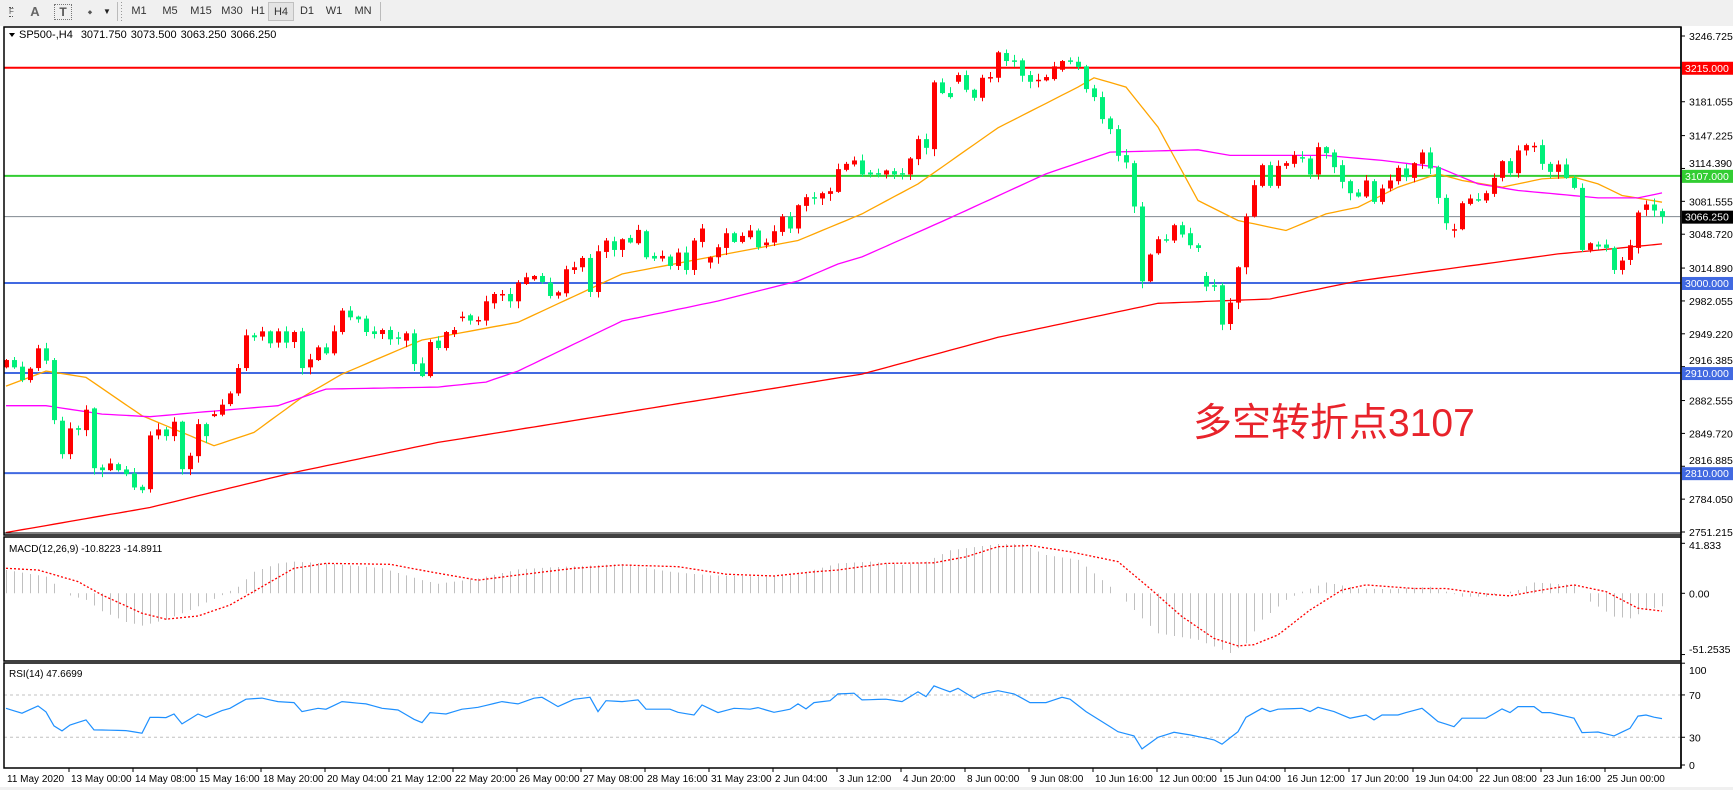 This screenshot has width=1733, height=790. I want to click on text-label-tool-icon: T, so click(63, 12).